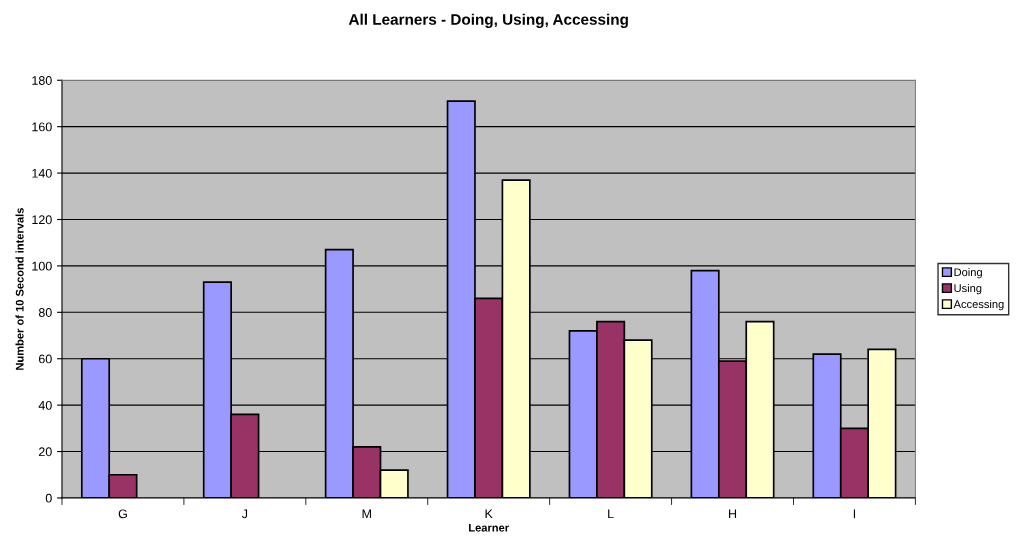 The height and width of the screenshot is (546, 1016). What do you see at coordinates (489, 514) in the screenshot?
I see `x-tick-label: K` at bounding box center [489, 514].